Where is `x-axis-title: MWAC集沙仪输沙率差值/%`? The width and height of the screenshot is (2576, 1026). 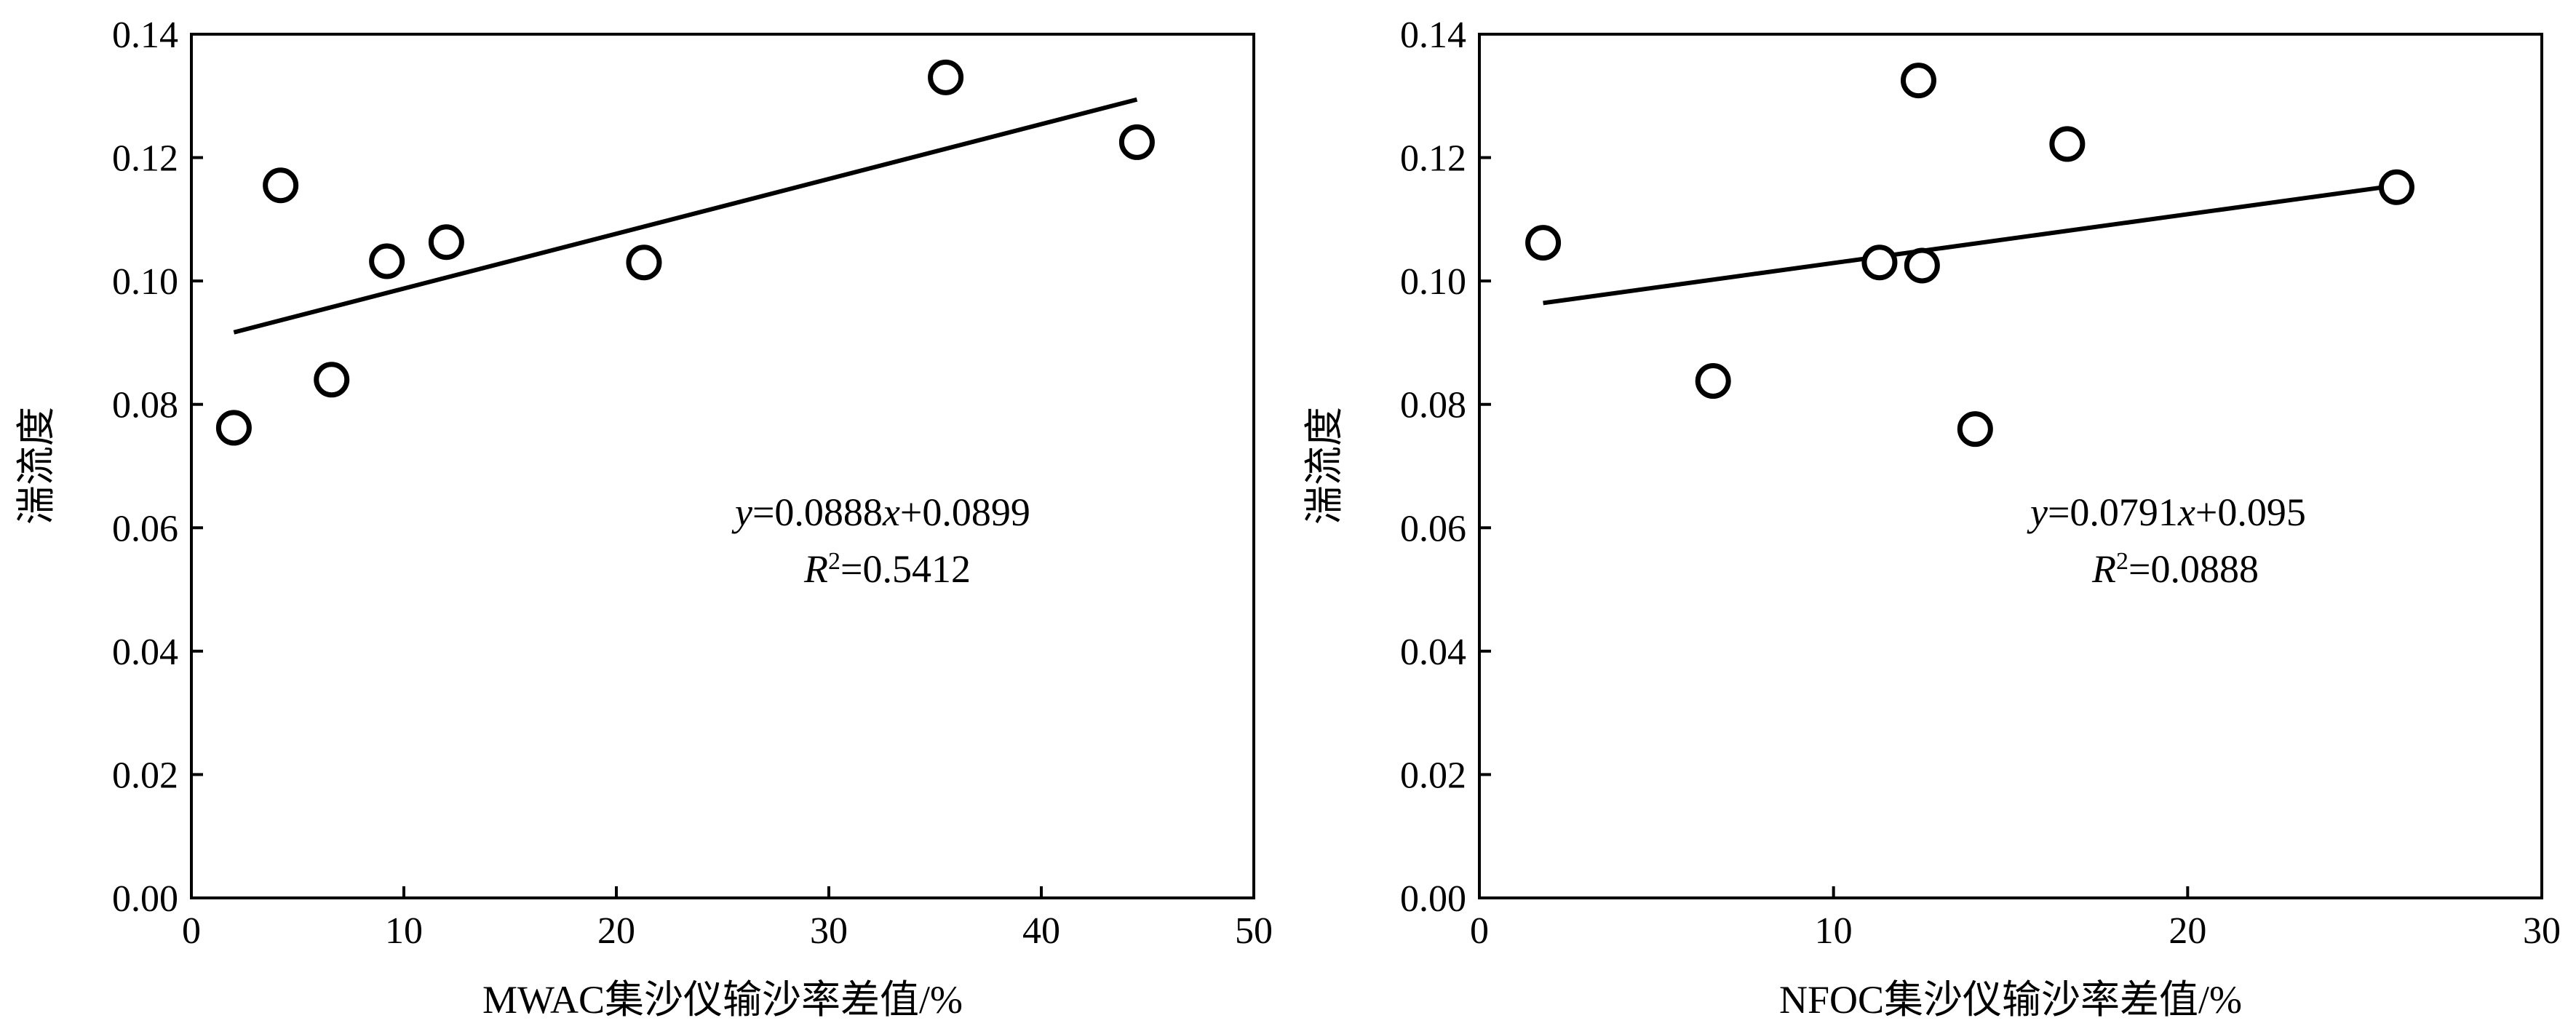
x-axis-title: MWAC集沙仪输沙率差值/% is located at coordinates (722, 1000).